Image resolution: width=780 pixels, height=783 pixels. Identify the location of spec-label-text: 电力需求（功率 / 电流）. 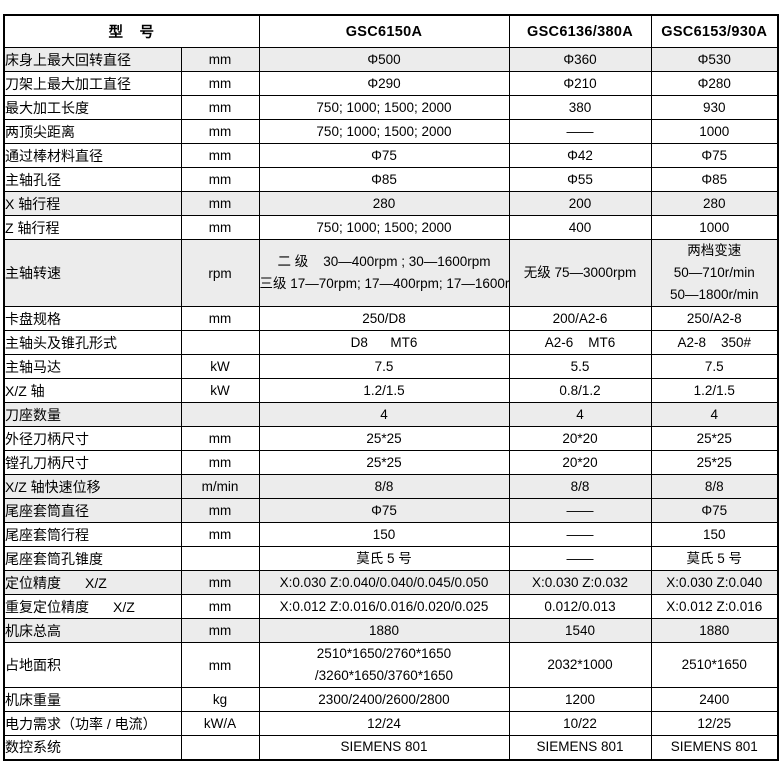
(81, 723).